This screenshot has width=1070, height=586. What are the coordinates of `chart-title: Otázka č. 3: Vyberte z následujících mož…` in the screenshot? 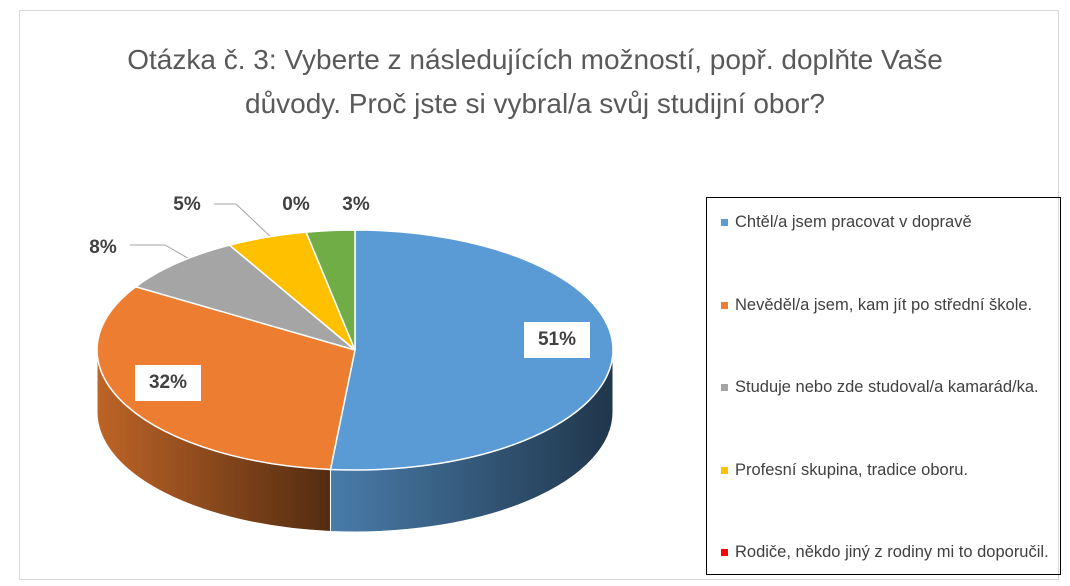 It's located at (535, 81).